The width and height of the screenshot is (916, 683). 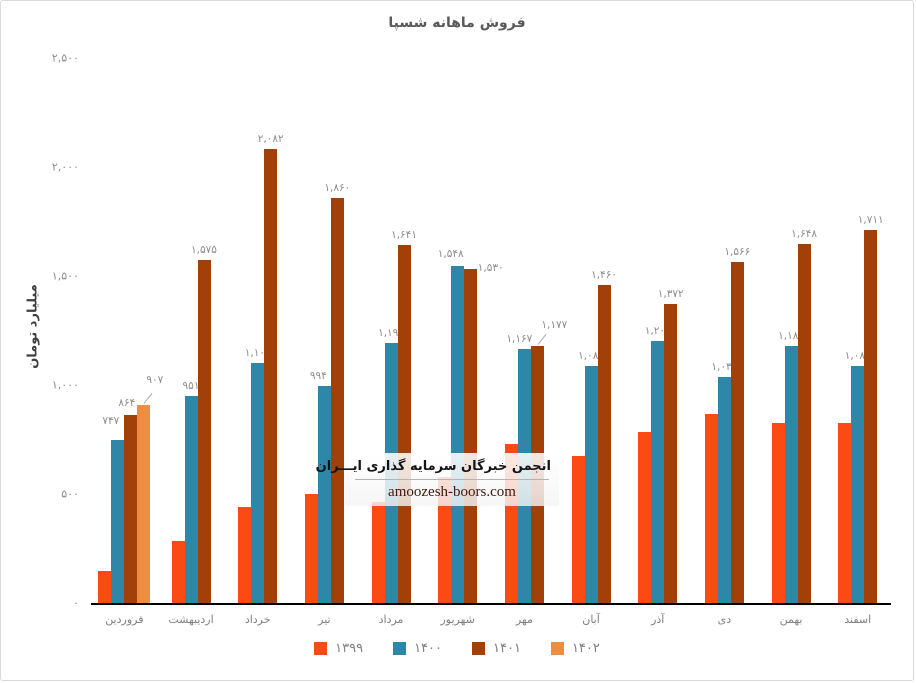 I want to click on bar-series-2-month-5: ۱,۵۳۰, so click(x=484, y=432).